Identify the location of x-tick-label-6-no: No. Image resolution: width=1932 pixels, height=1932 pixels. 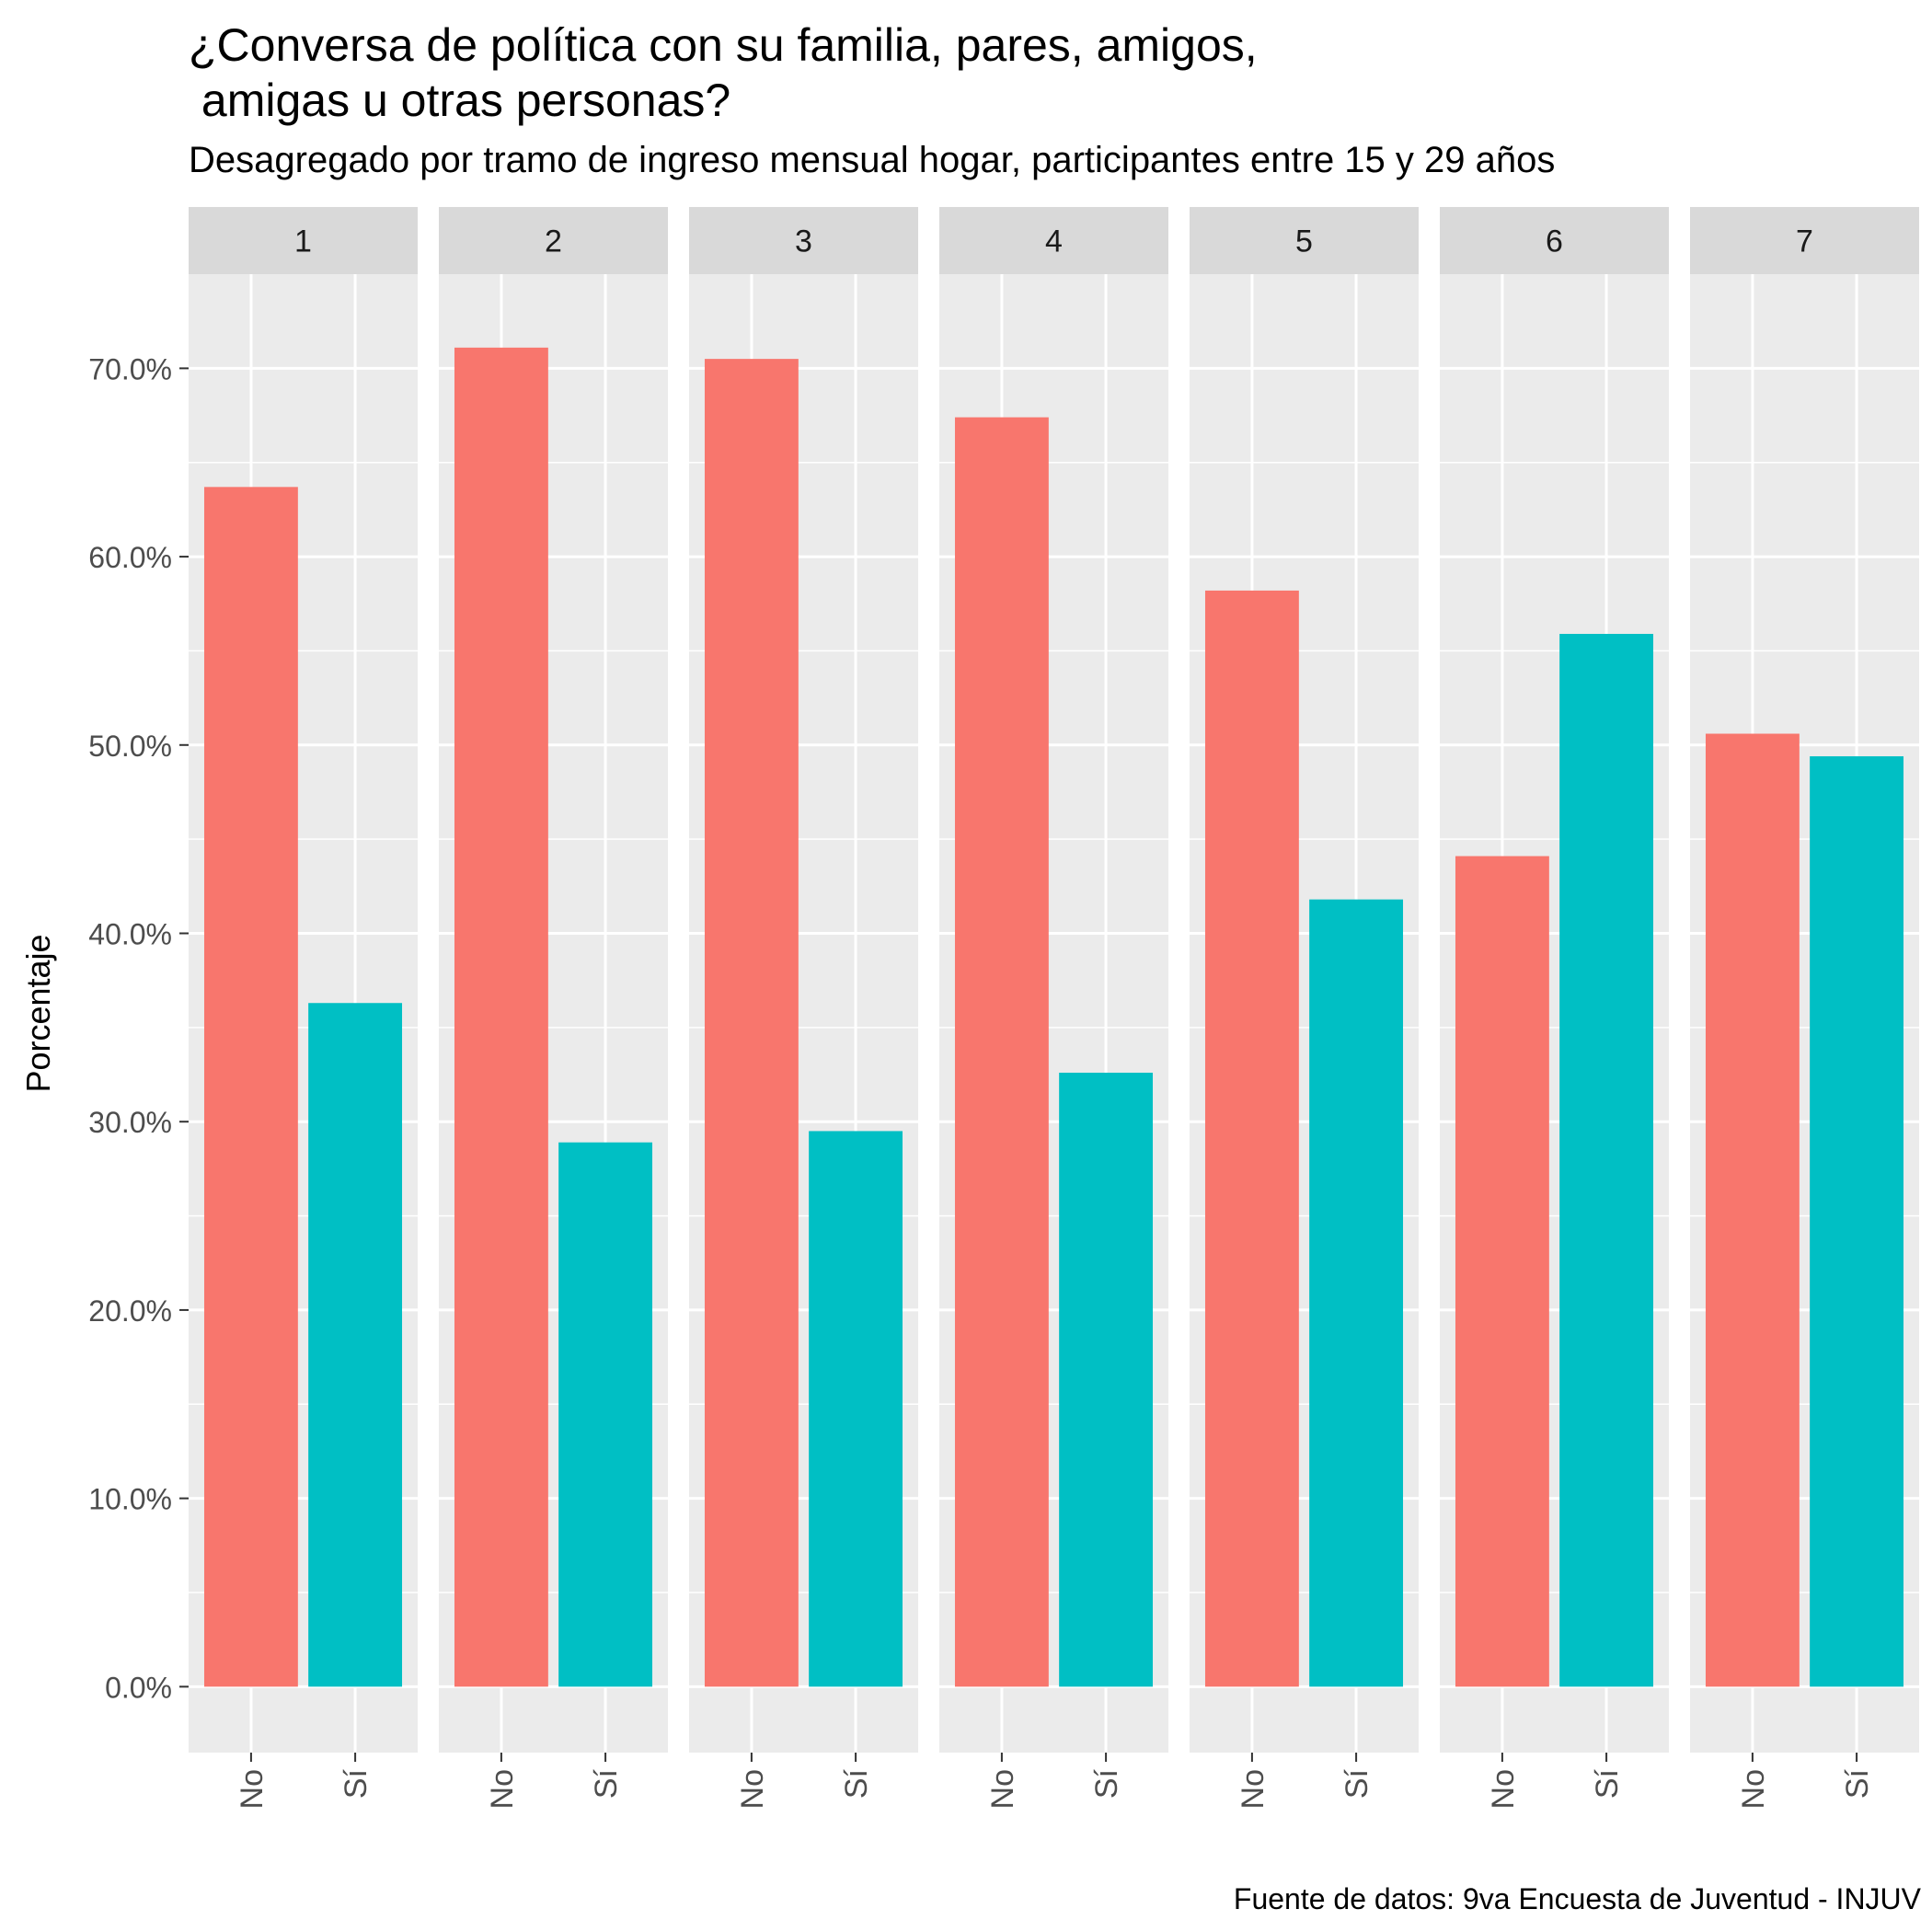
(1503, 1789).